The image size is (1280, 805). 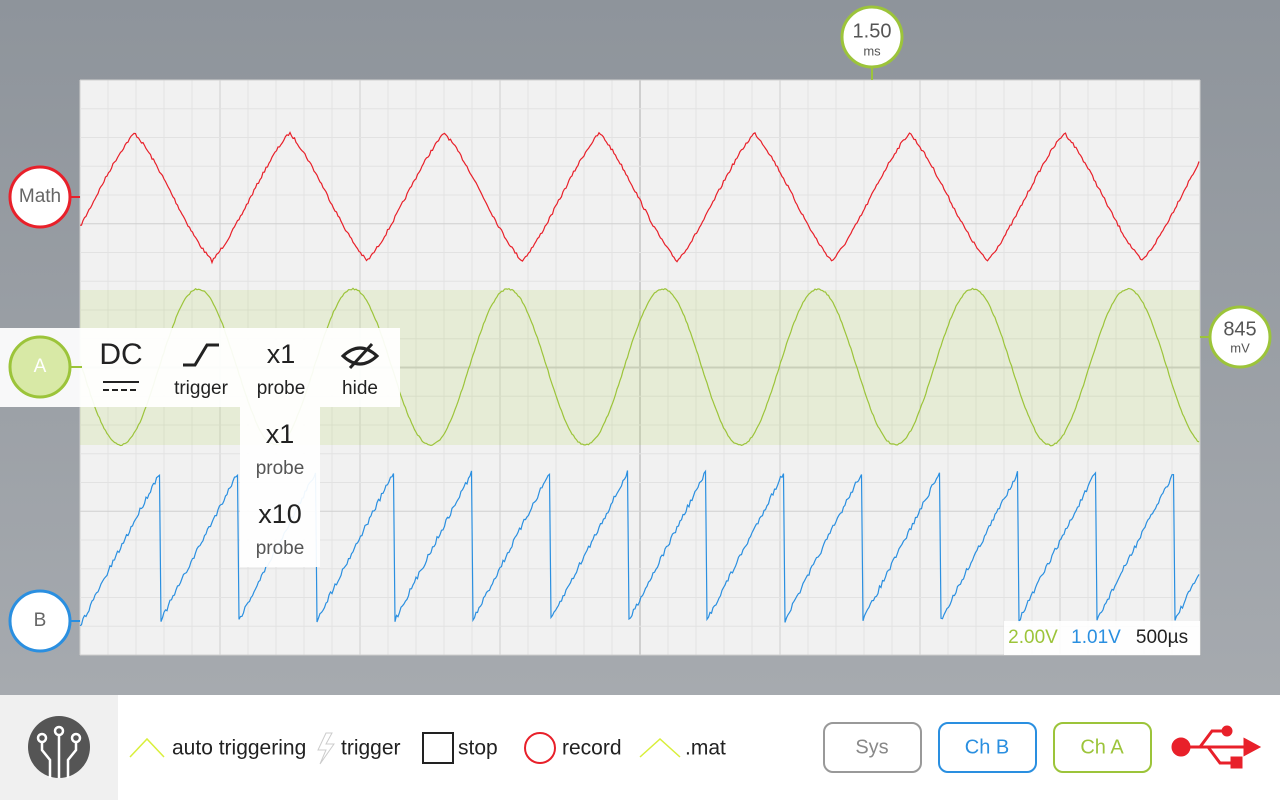 What do you see at coordinates (540, 748) in the screenshot?
I see `record-icon` at bounding box center [540, 748].